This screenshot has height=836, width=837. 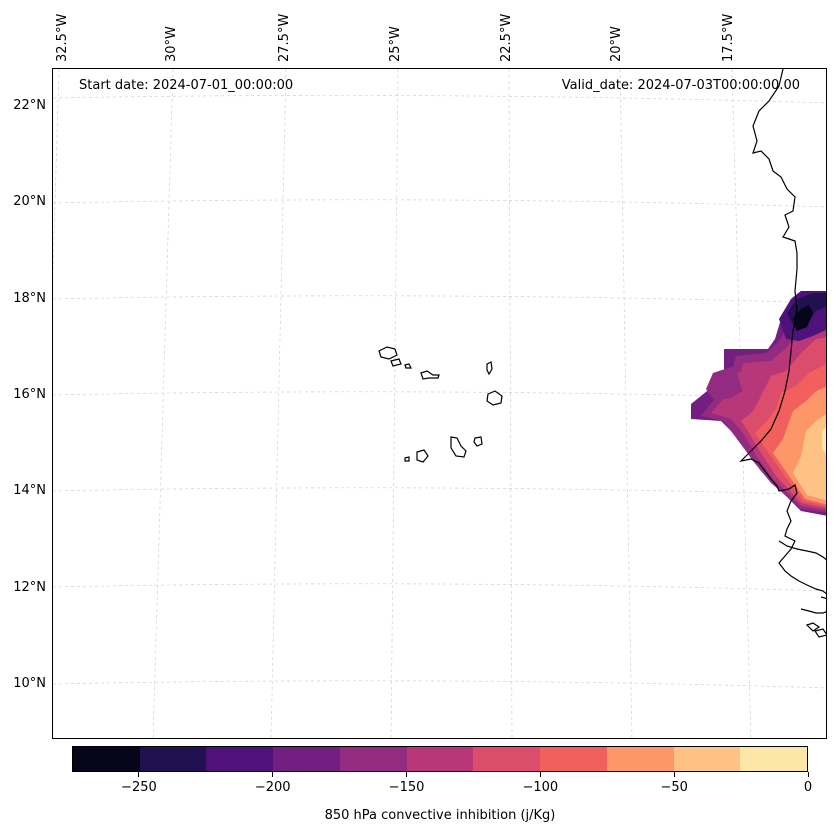 What do you see at coordinates (823, 598) in the screenshot?
I see `coast-lower-right` at bounding box center [823, 598].